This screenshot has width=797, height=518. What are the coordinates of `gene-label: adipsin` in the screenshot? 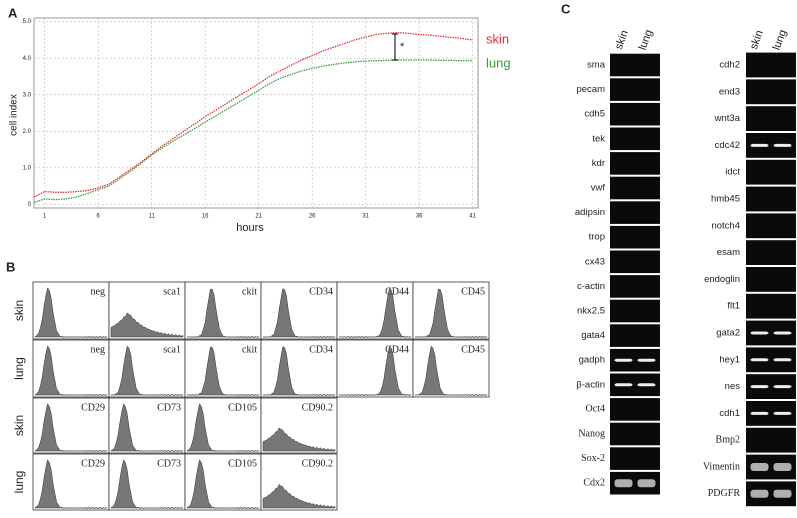 It's located at (590, 212).